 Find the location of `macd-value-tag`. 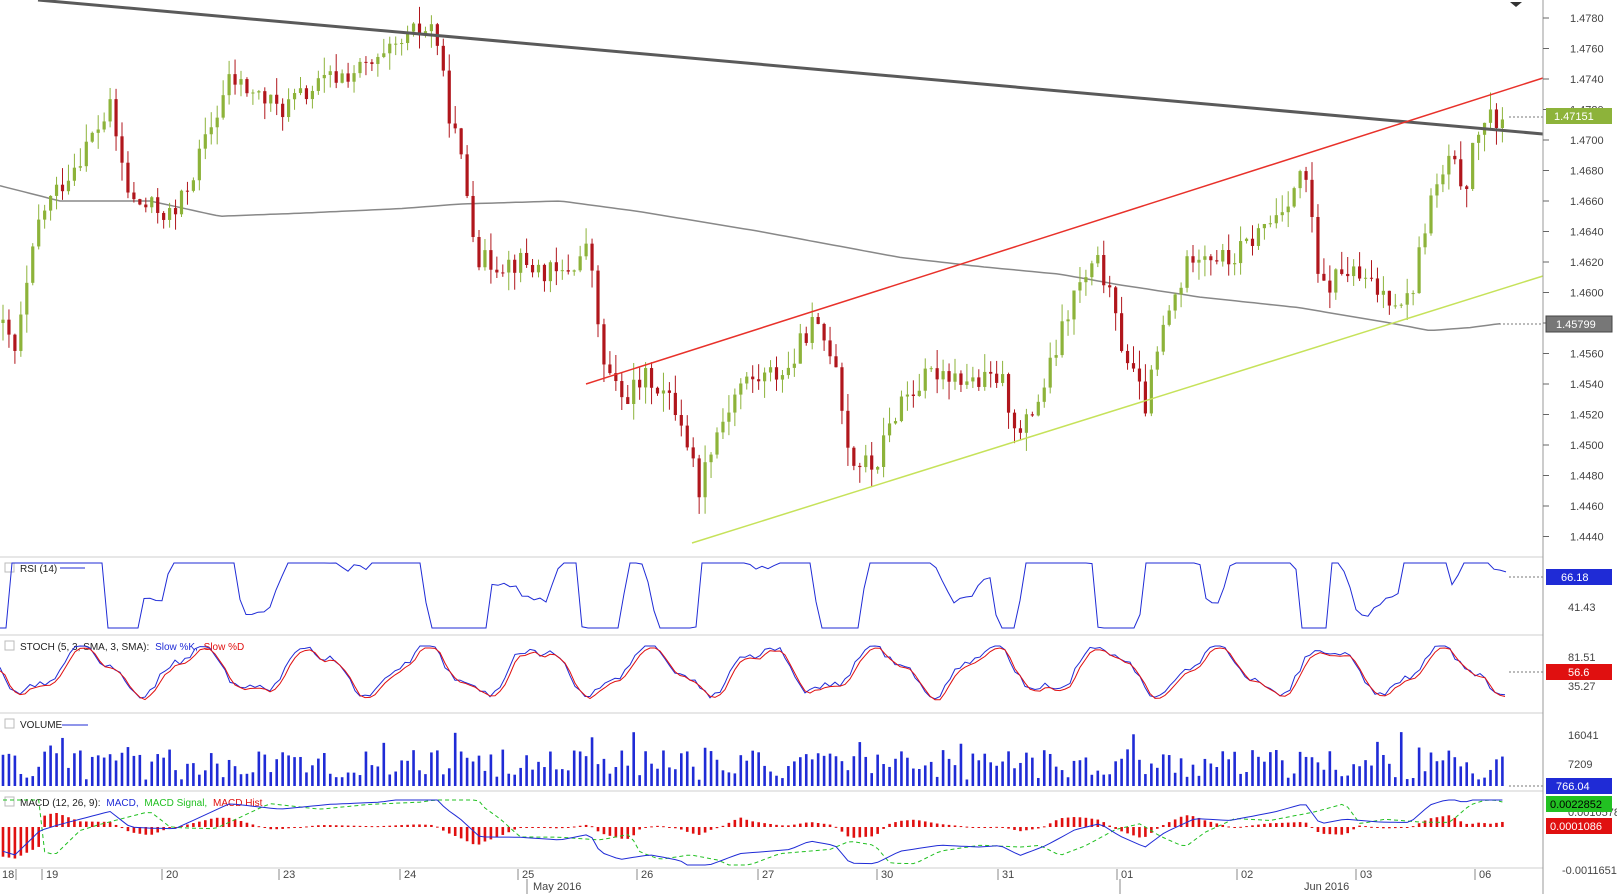

macd-value-tag is located at coordinates (1579, 804).